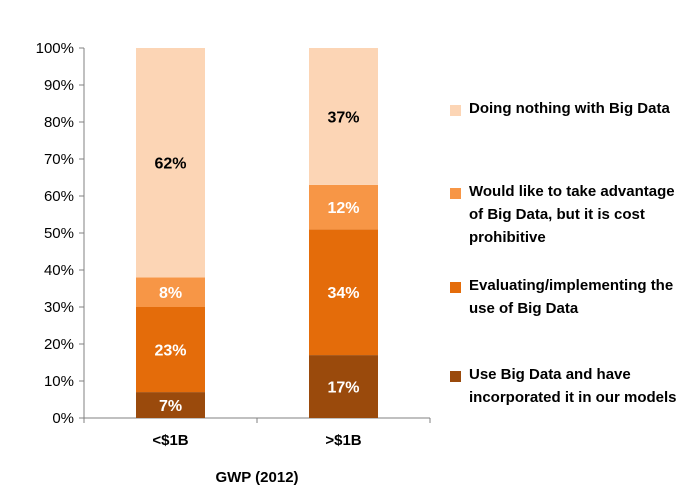  I want to click on data-label: 12%, so click(343, 208).